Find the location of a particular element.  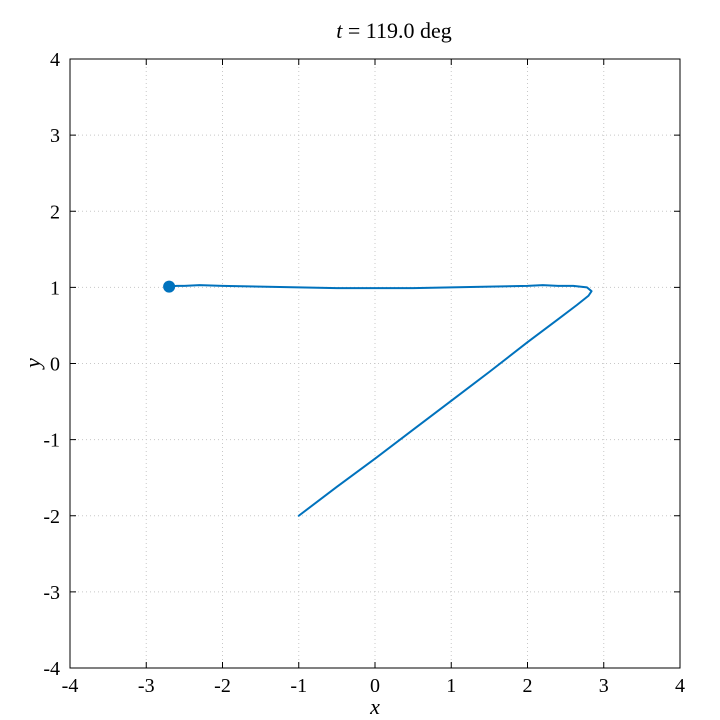

x-tick-label: 2 is located at coordinates (528, 686).